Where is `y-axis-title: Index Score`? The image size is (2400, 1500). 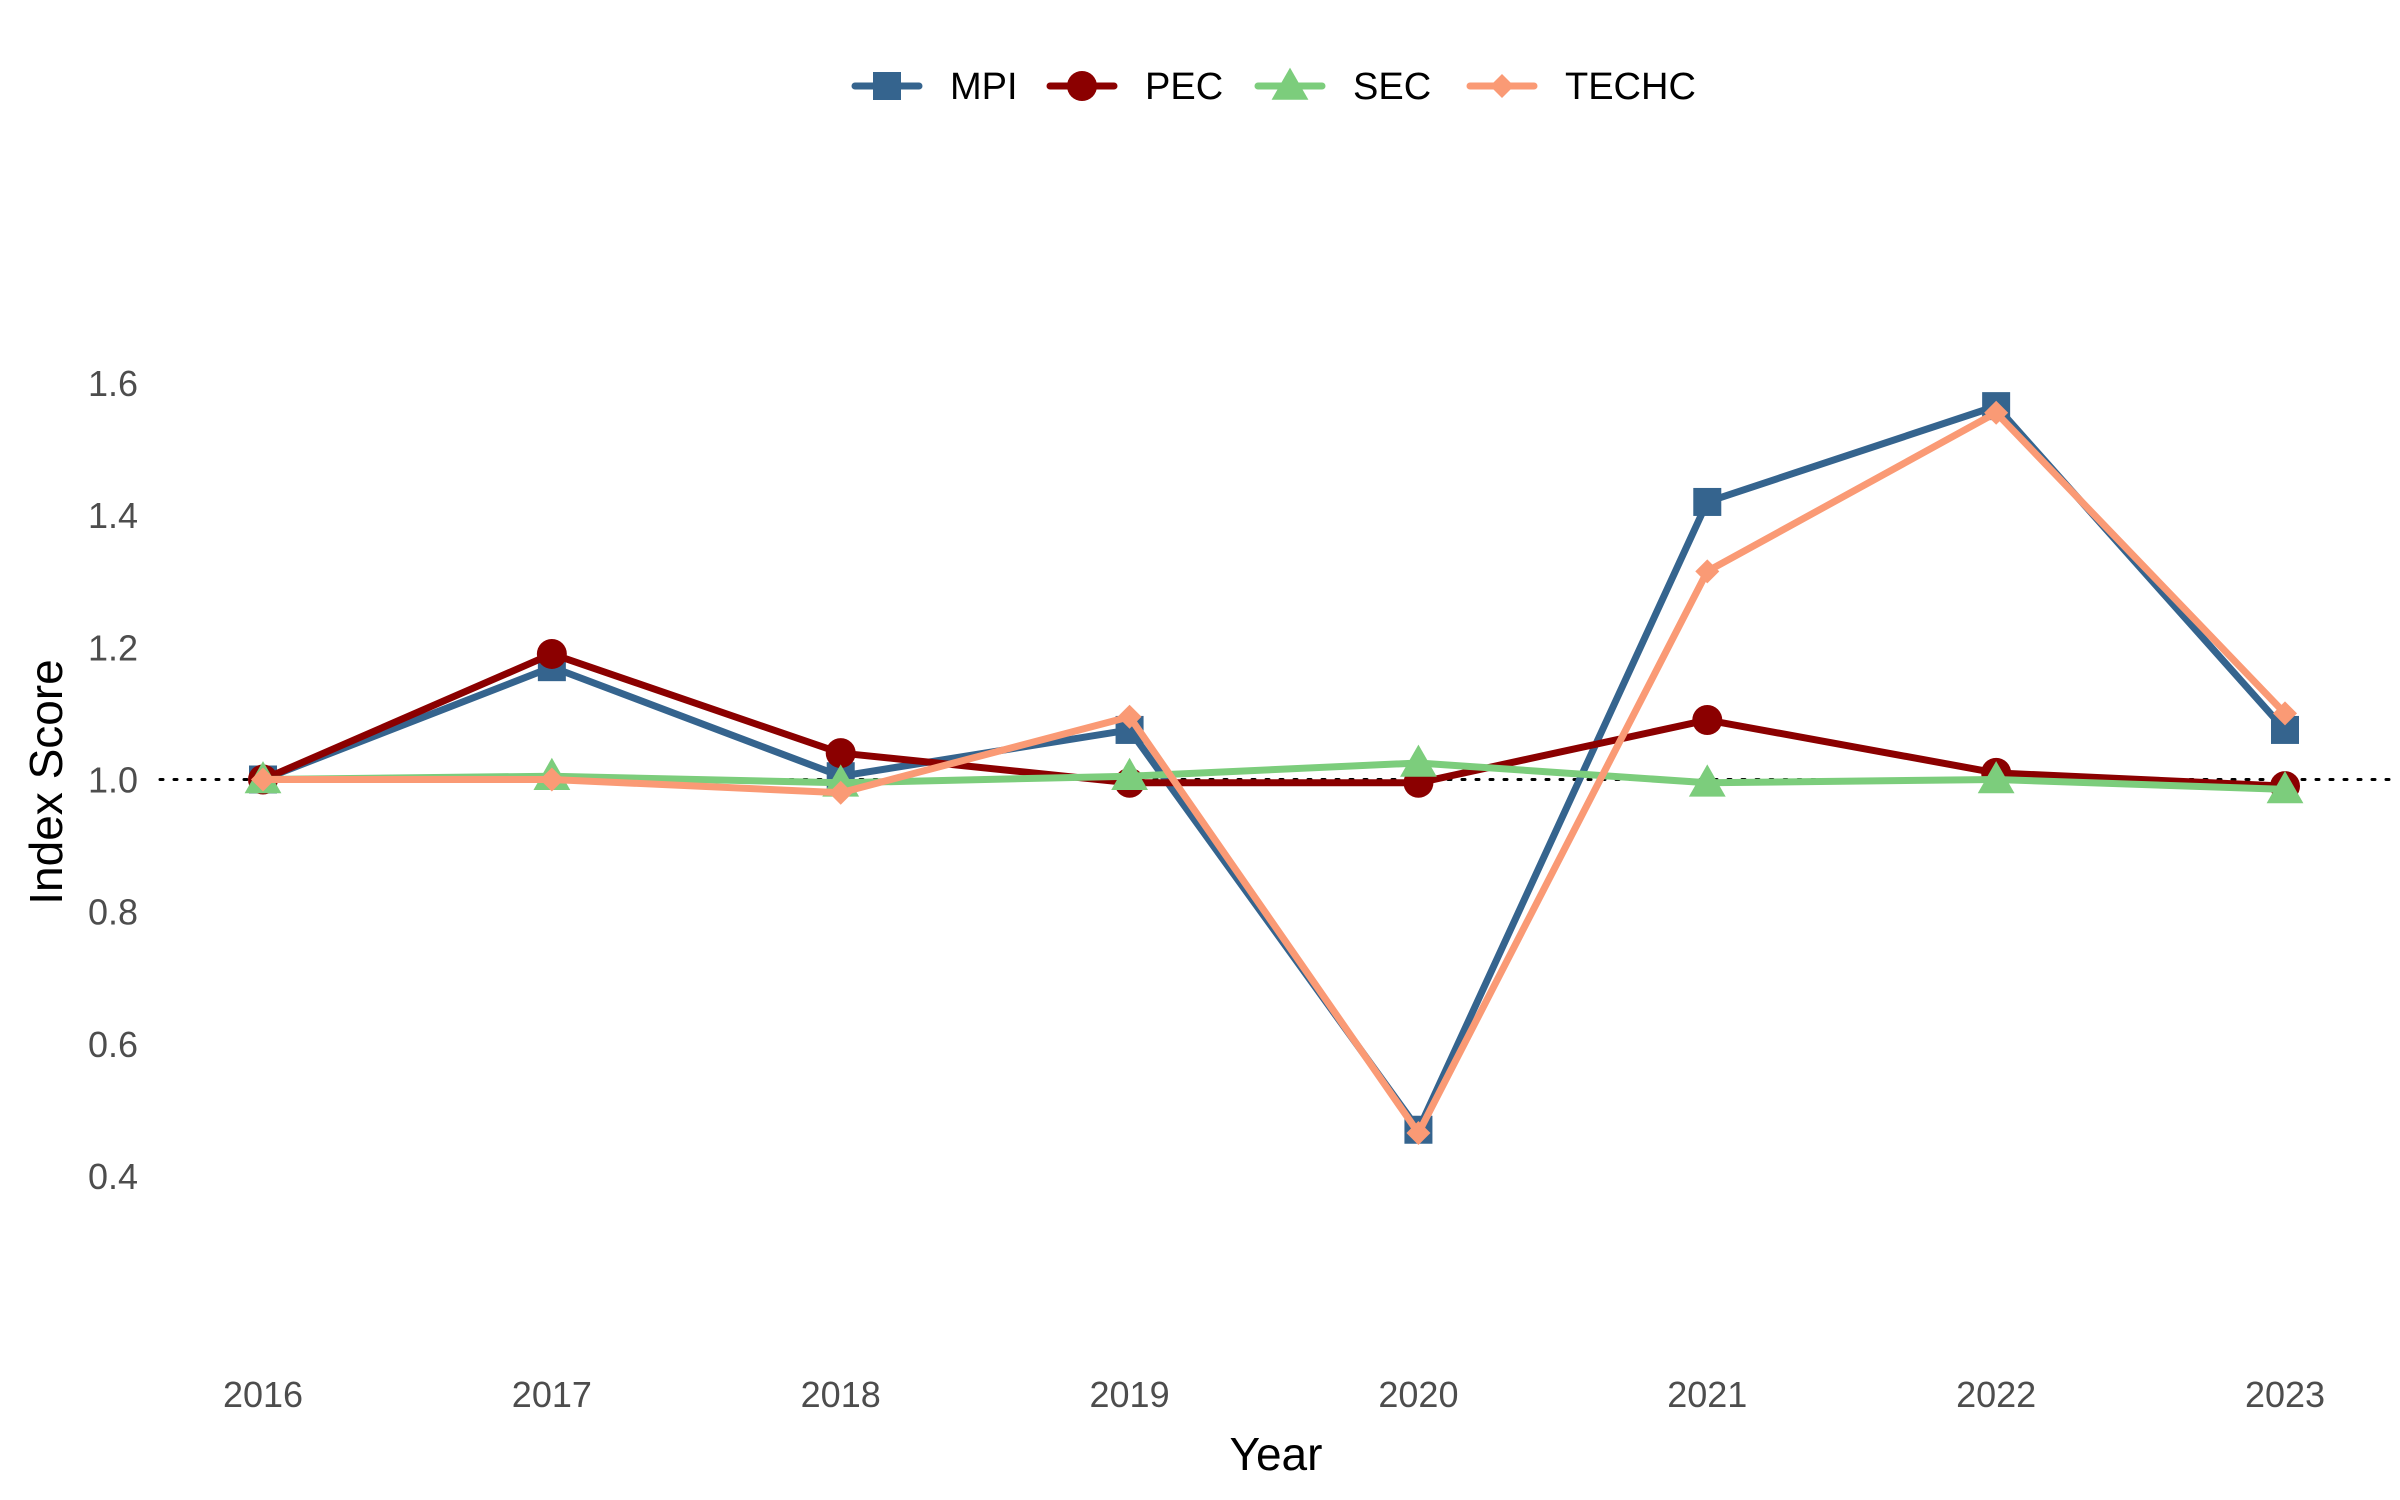
y-axis-title: Index Score is located at coordinates (46, 781).